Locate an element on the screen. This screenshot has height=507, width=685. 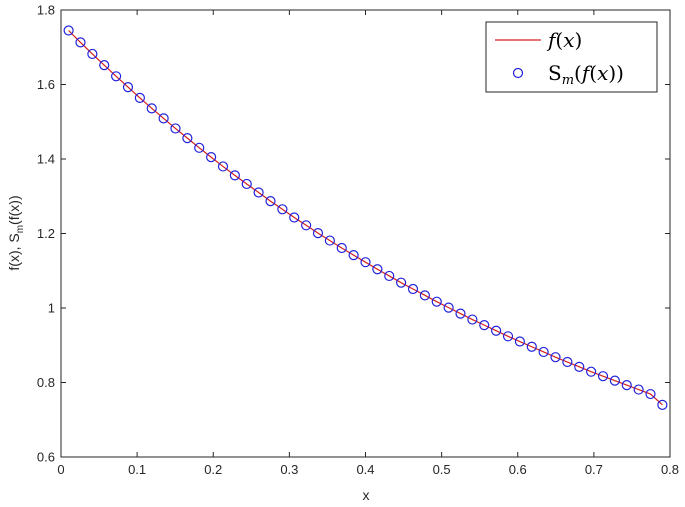
x-tick-label: 0.4 is located at coordinates (365, 469).